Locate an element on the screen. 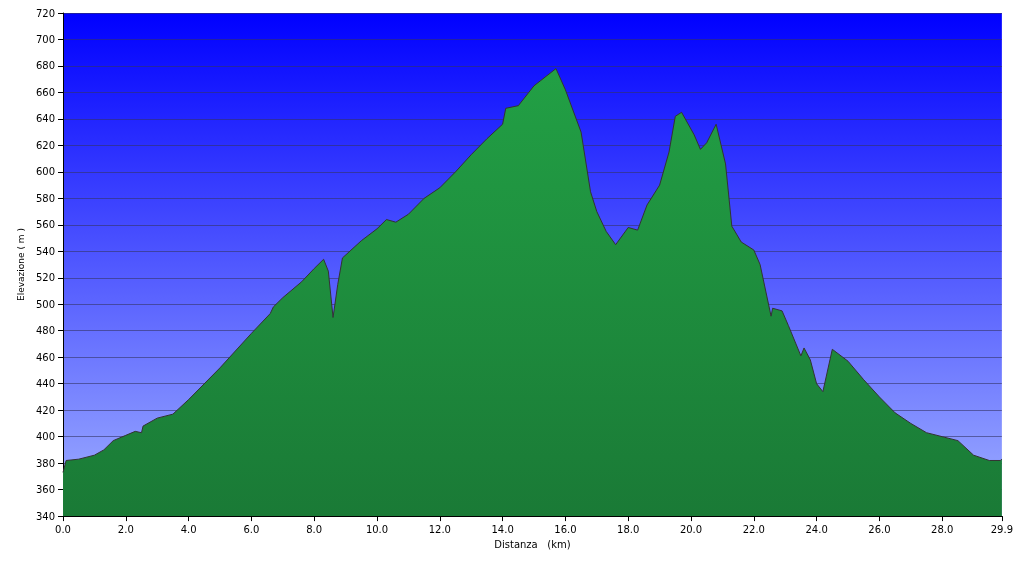 The image size is (1024, 562). y-tick-label: 340 is located at coordinates (45, 516).